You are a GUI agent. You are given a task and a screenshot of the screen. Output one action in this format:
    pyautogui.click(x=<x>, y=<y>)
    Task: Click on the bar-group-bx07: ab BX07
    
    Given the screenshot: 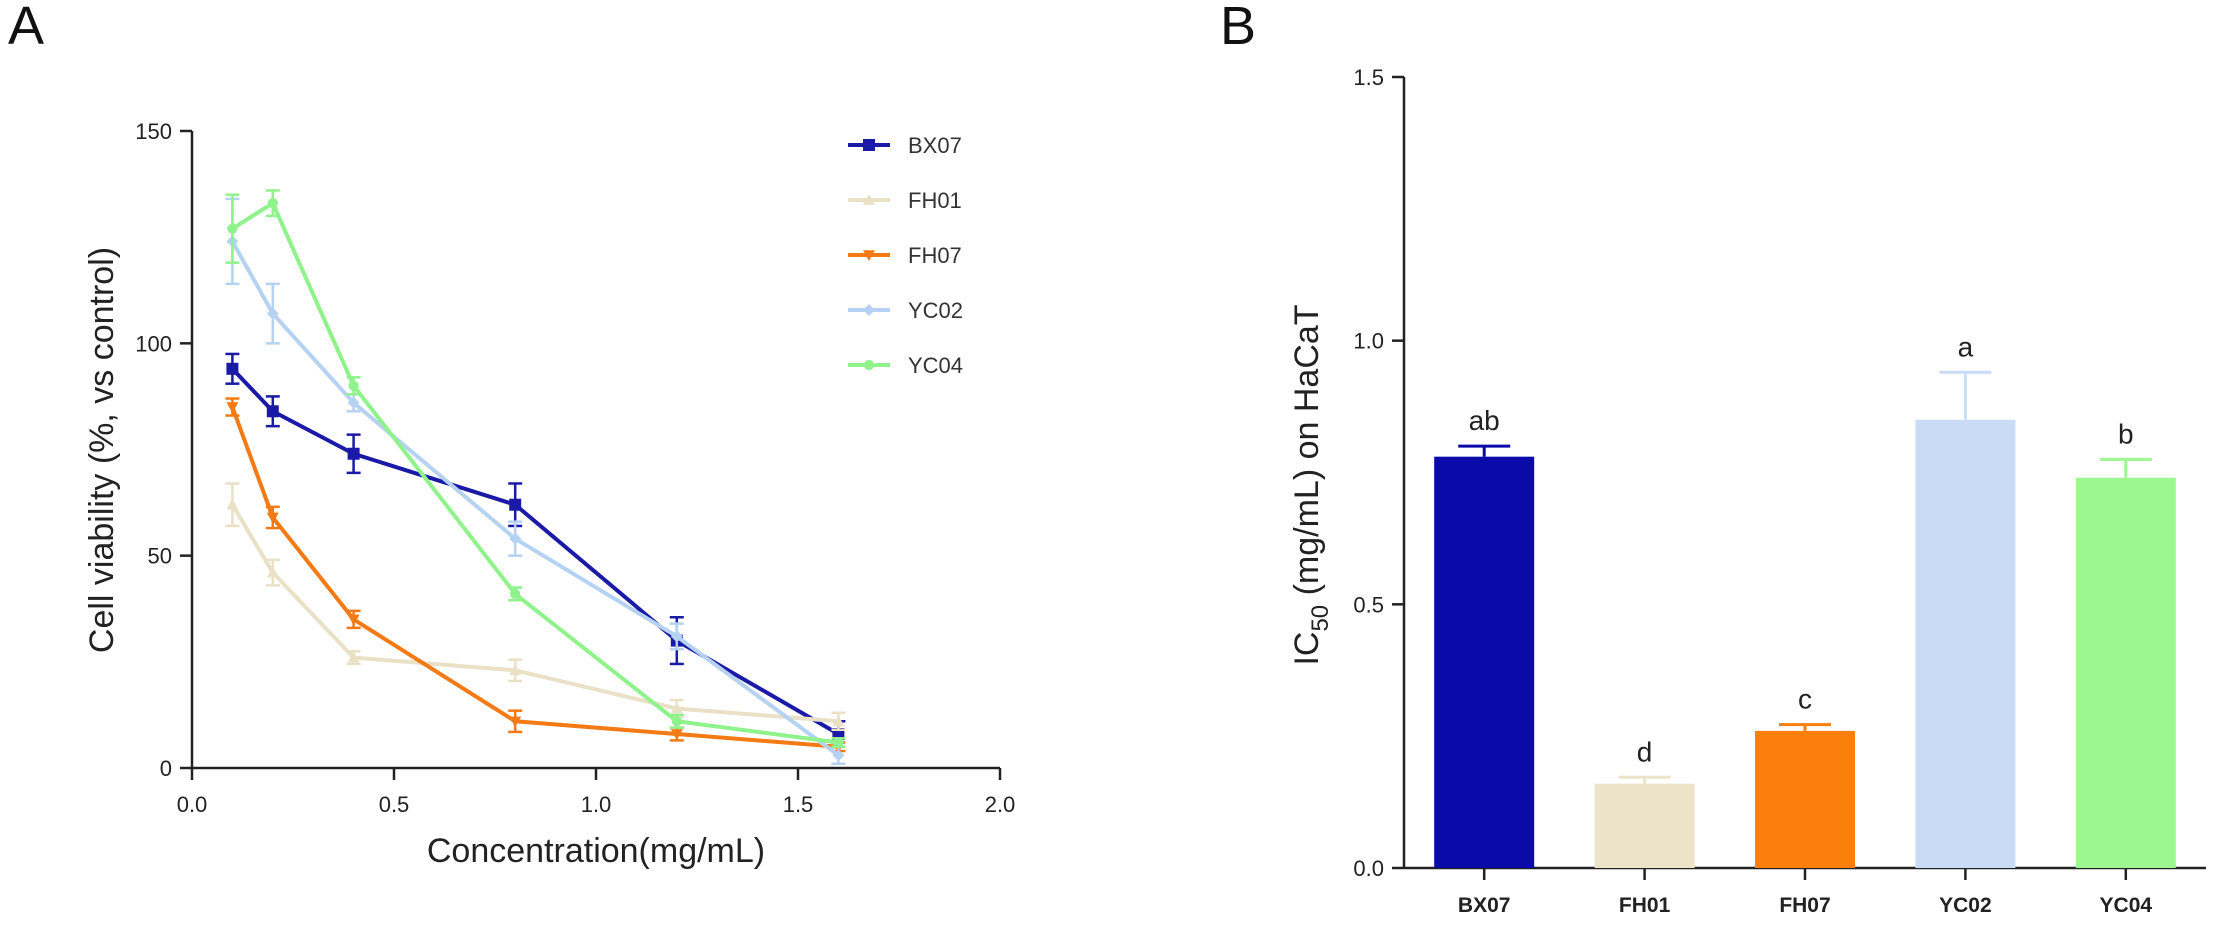 What is the action you would take?
    pyautogui.click(x=1484, y=661)
    